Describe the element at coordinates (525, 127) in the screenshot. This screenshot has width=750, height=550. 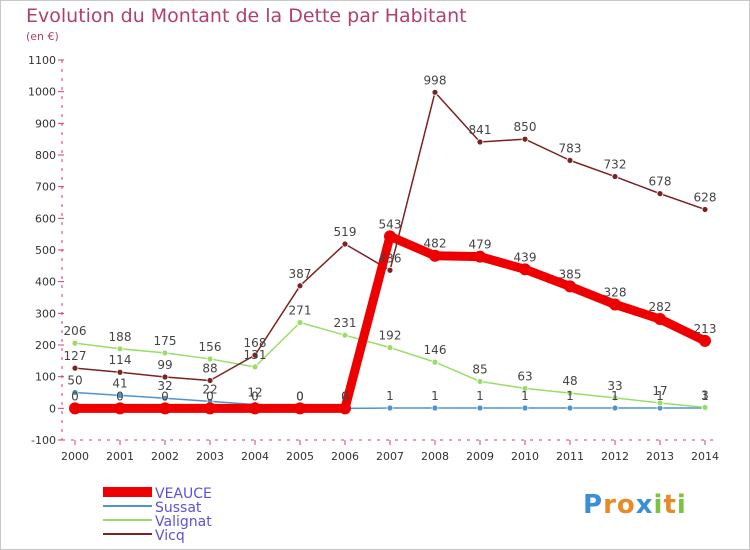
I see `data-label-vicq: 850` at that location.